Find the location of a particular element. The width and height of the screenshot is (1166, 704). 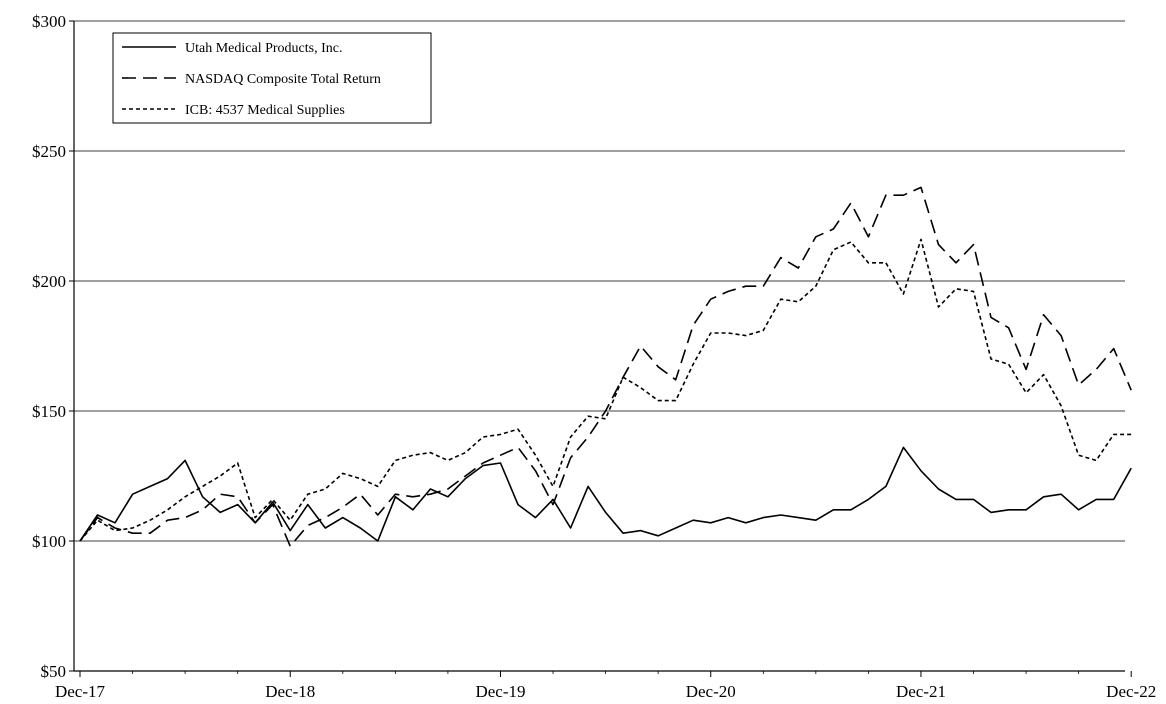

x-tick-labels: Dec-17 Dec-18 Dec-19 Dec-20 Dec-21 Dec-22 is located at coordinates (605, 691).